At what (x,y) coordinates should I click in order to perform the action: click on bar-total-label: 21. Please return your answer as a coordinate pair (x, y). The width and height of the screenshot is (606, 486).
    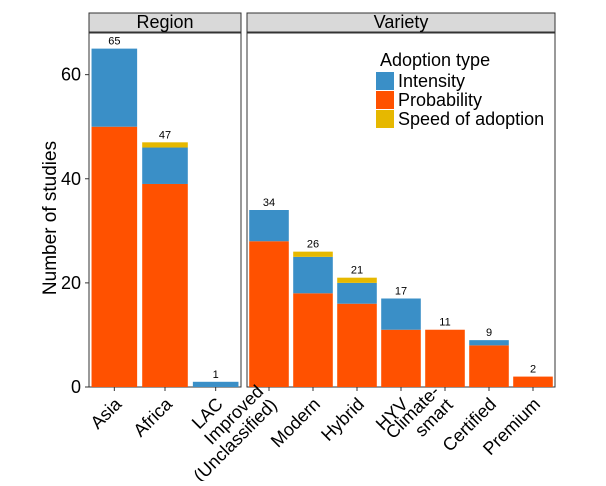
    Looking at the image, I should click on (357, 271).